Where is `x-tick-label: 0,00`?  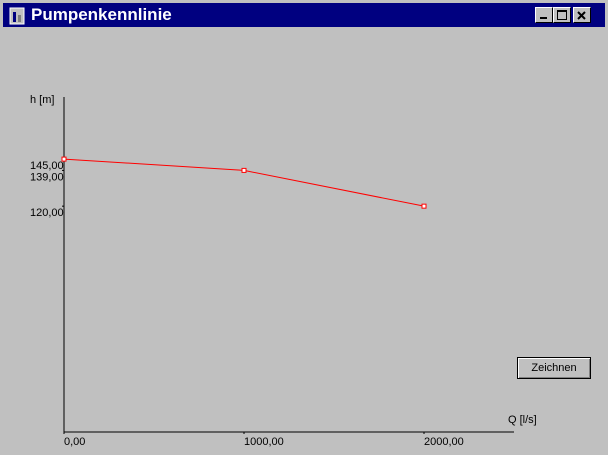 x-tick-label: 0,00 is located at coordinates (74, 442).